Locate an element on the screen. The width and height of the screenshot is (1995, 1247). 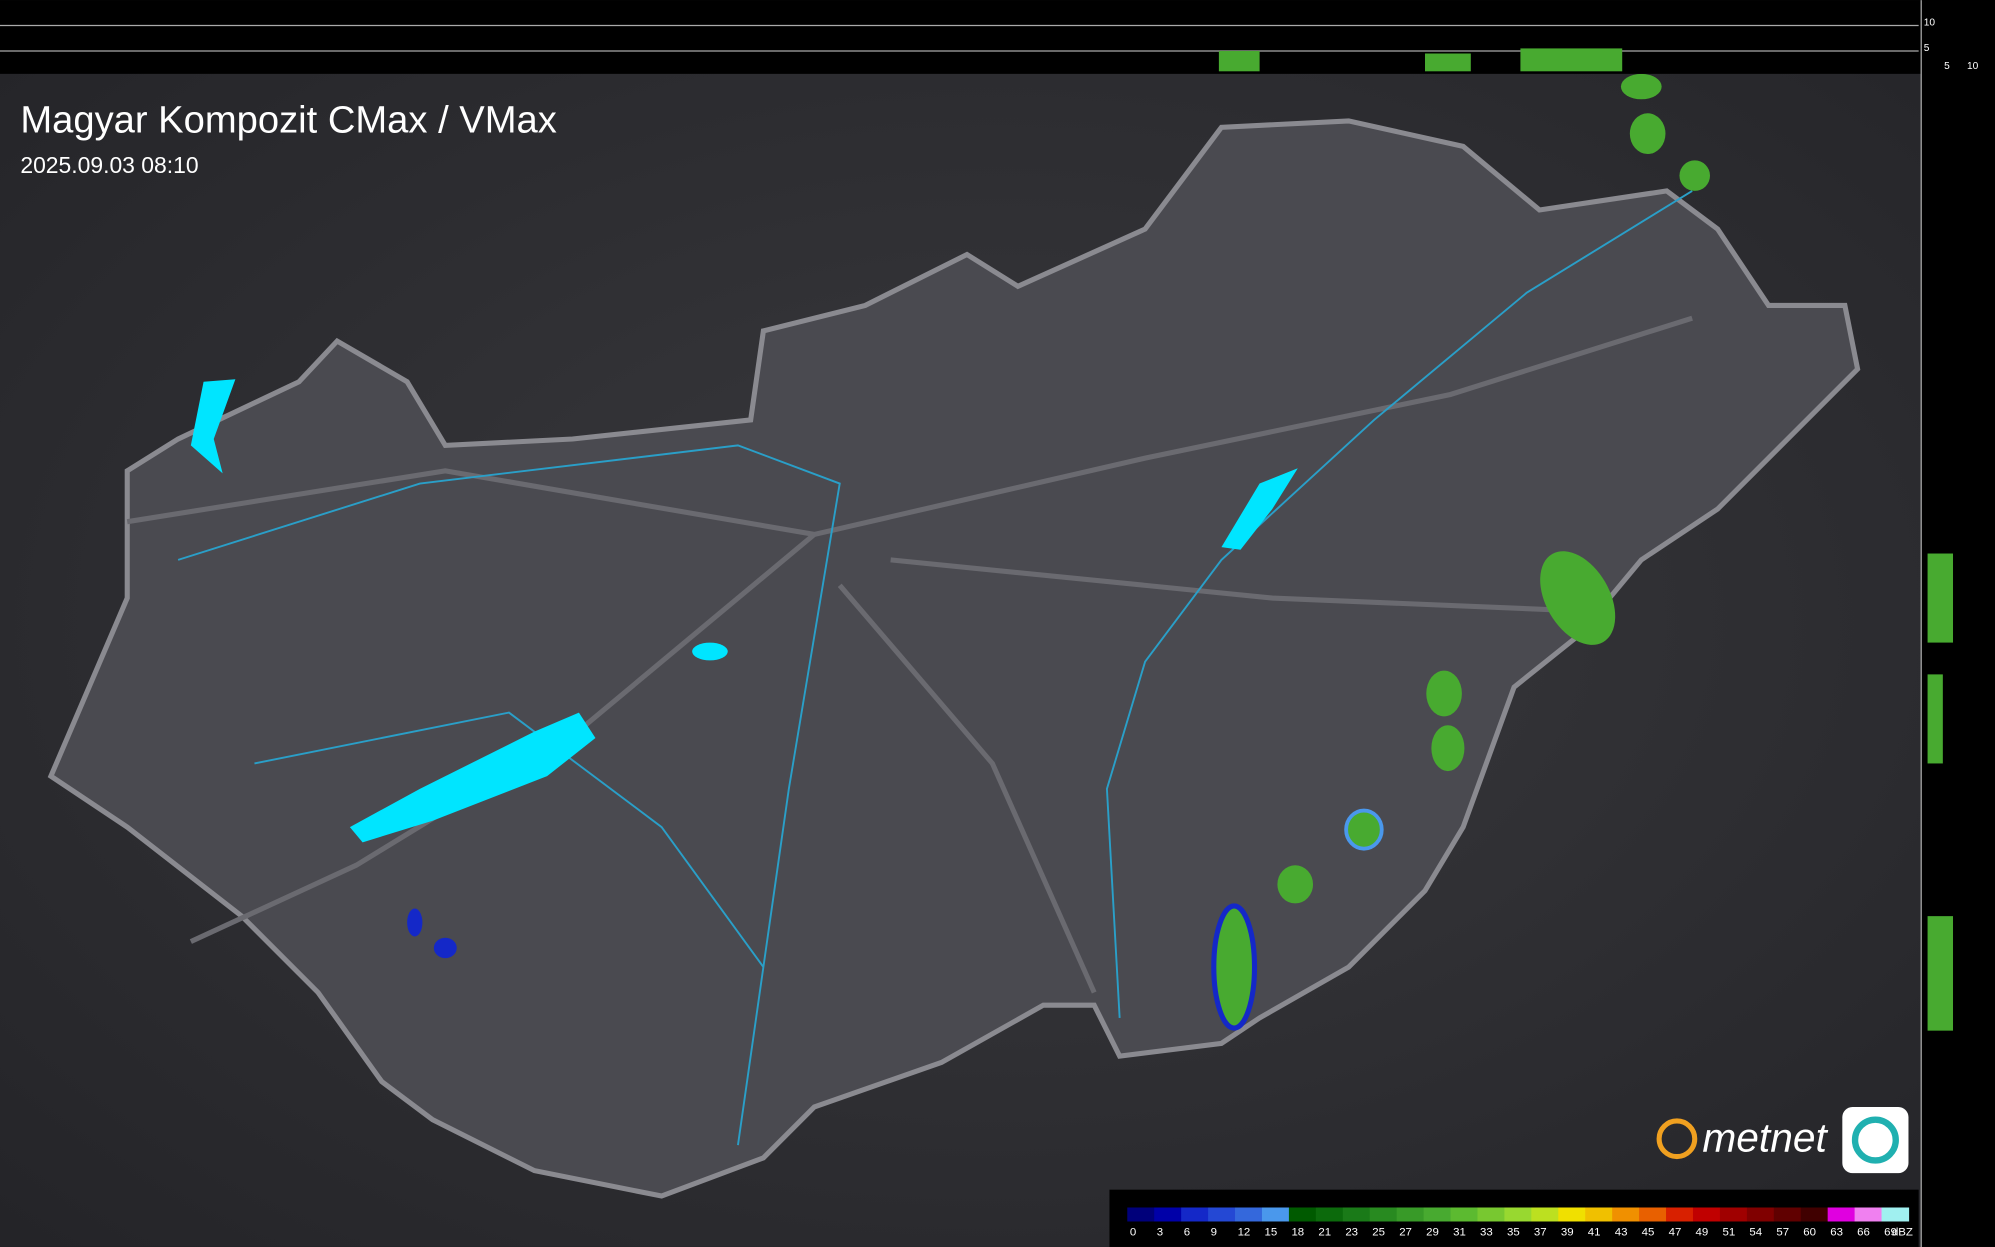
legend-label: 60 is located at coordinates (1809, 1232).